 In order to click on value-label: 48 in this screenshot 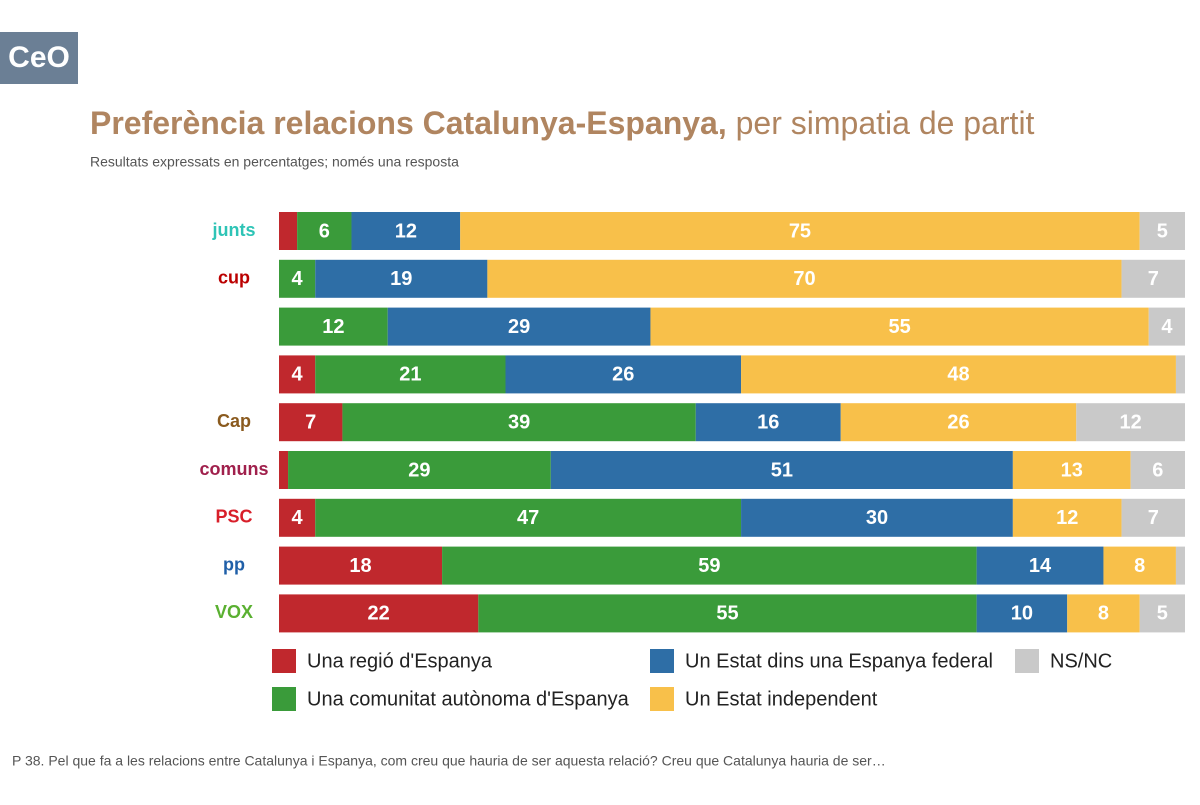, I will do `click(958, 375)`.